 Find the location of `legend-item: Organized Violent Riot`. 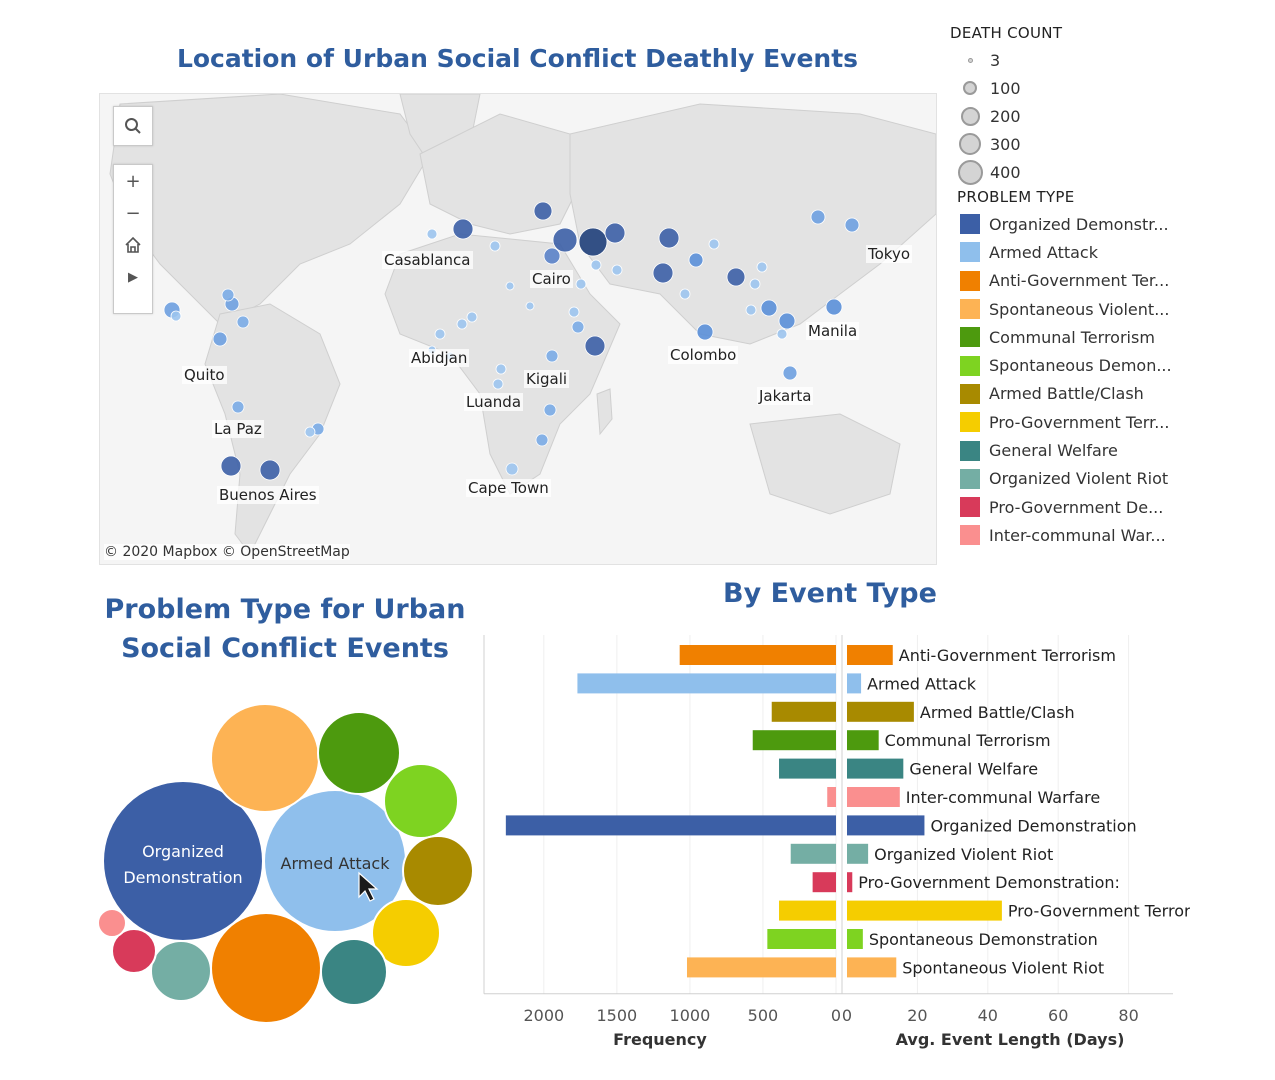

legend-item: Organized Violent Riot is located at coordinates (1110, 479).